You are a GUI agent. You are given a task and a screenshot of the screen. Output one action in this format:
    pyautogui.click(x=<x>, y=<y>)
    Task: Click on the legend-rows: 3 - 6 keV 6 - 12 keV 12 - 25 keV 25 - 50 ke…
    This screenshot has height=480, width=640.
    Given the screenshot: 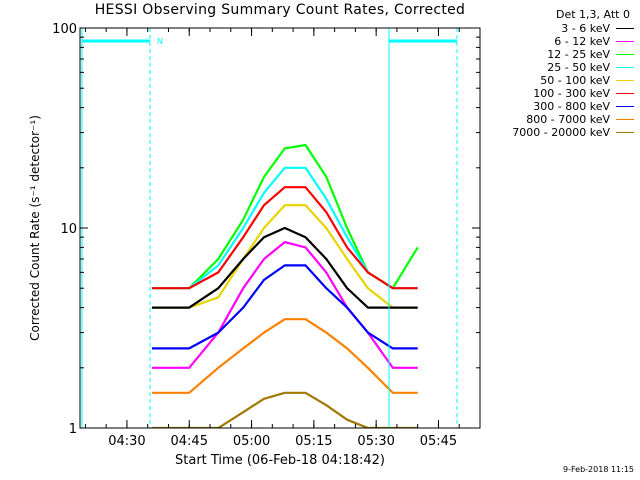 What is the action you would take?
    pyautogui.click(x=559, y=80)
    